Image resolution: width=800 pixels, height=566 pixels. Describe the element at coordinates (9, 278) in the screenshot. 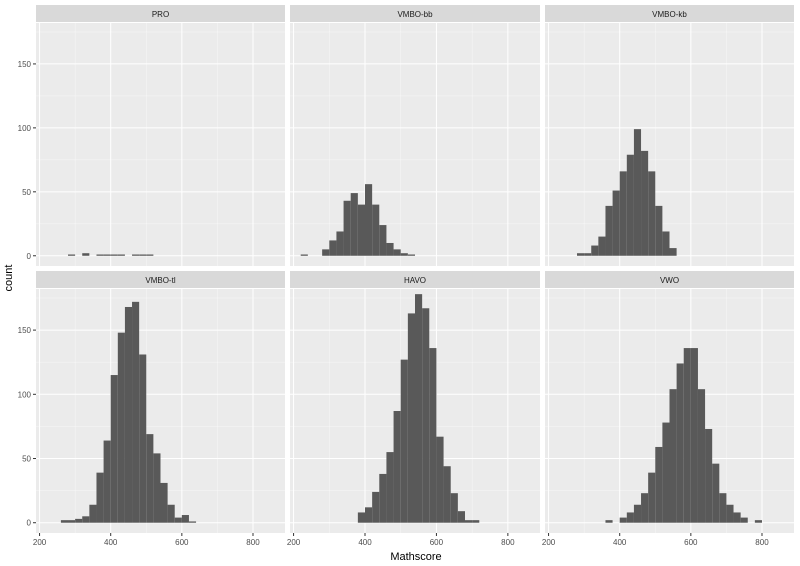

I see `y-axis-title: count` at that location.